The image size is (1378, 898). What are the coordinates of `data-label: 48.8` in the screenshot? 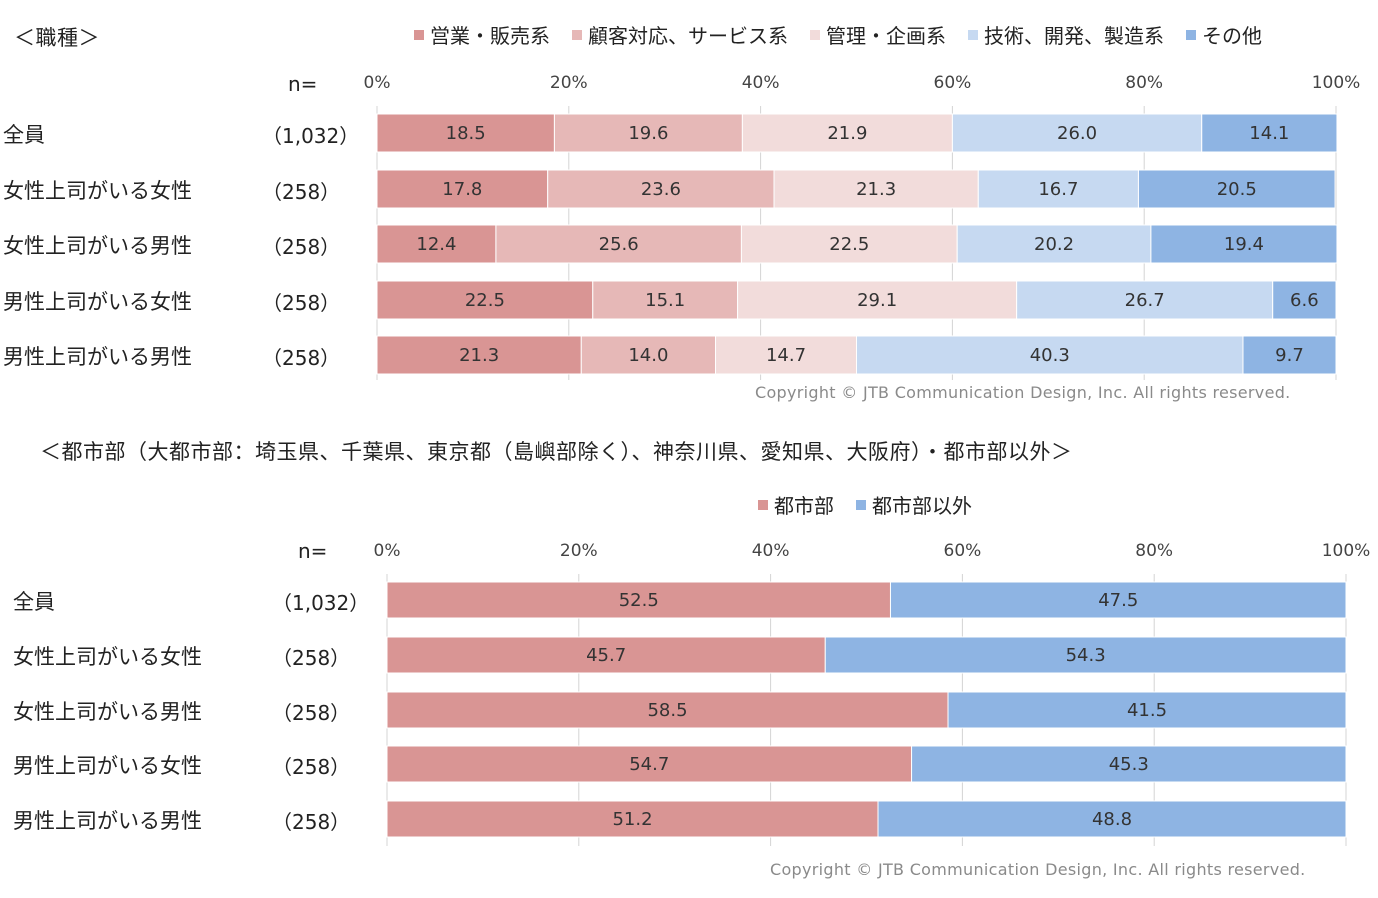 It's located at (1112, 819).